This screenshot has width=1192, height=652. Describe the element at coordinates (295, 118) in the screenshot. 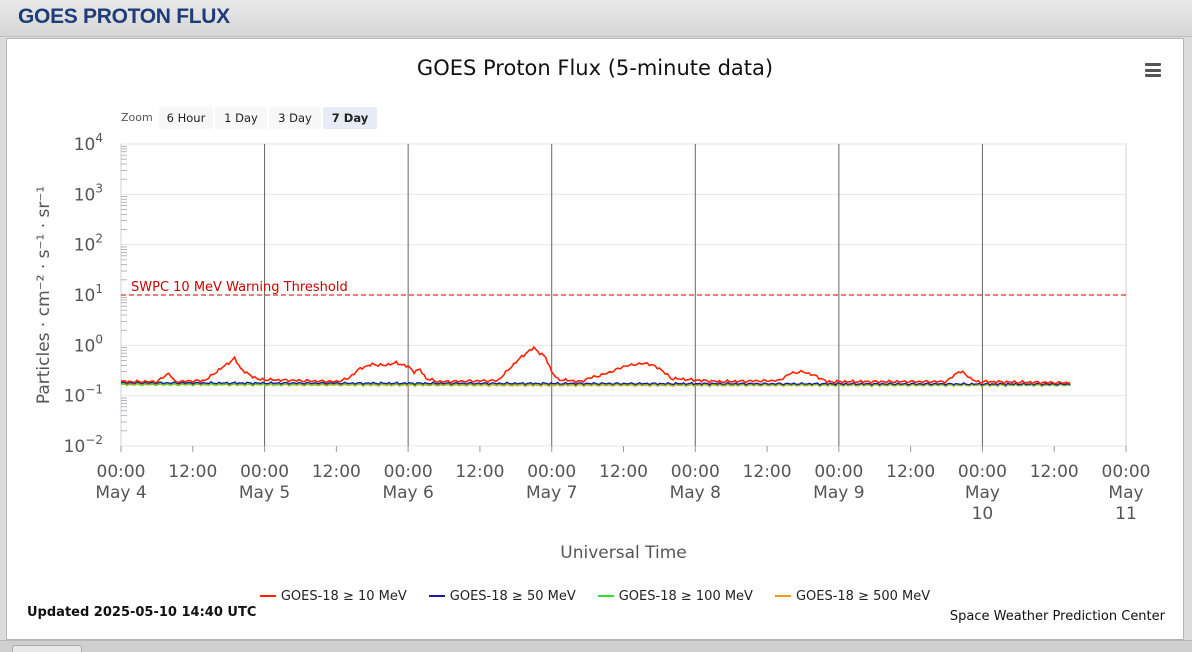

I see `zoom-3-day-button: 3 Day` at that location.